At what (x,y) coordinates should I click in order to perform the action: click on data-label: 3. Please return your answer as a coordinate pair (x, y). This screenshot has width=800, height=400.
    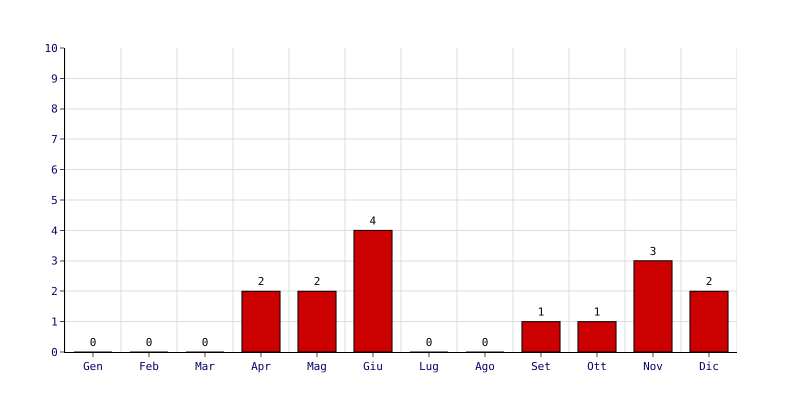
    Looking at the image, I should click on (653, 251).